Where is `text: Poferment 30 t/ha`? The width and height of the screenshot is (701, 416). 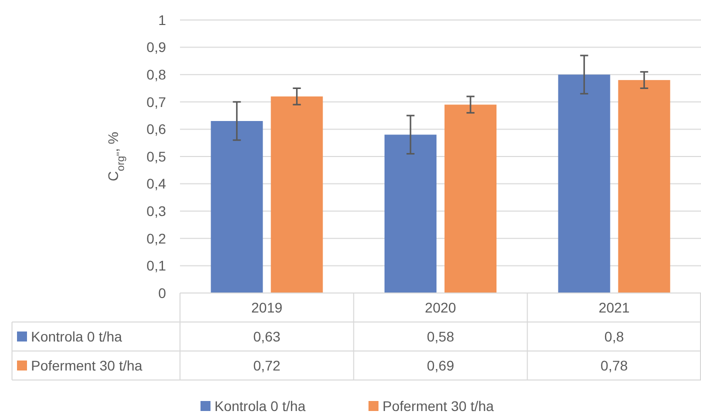
text: Poferment 30 t/ha is located at coordinates (86, 365).